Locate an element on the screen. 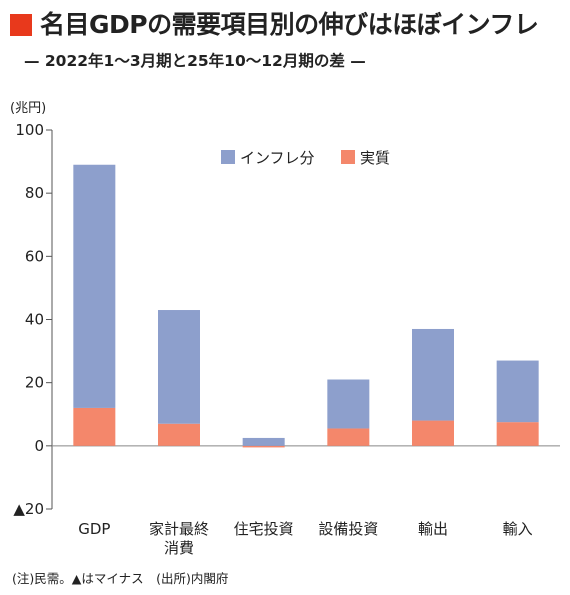 The width and height of the screenshot is (570, 595). category-label: 設備投資 is located at coordinates (348, 529).